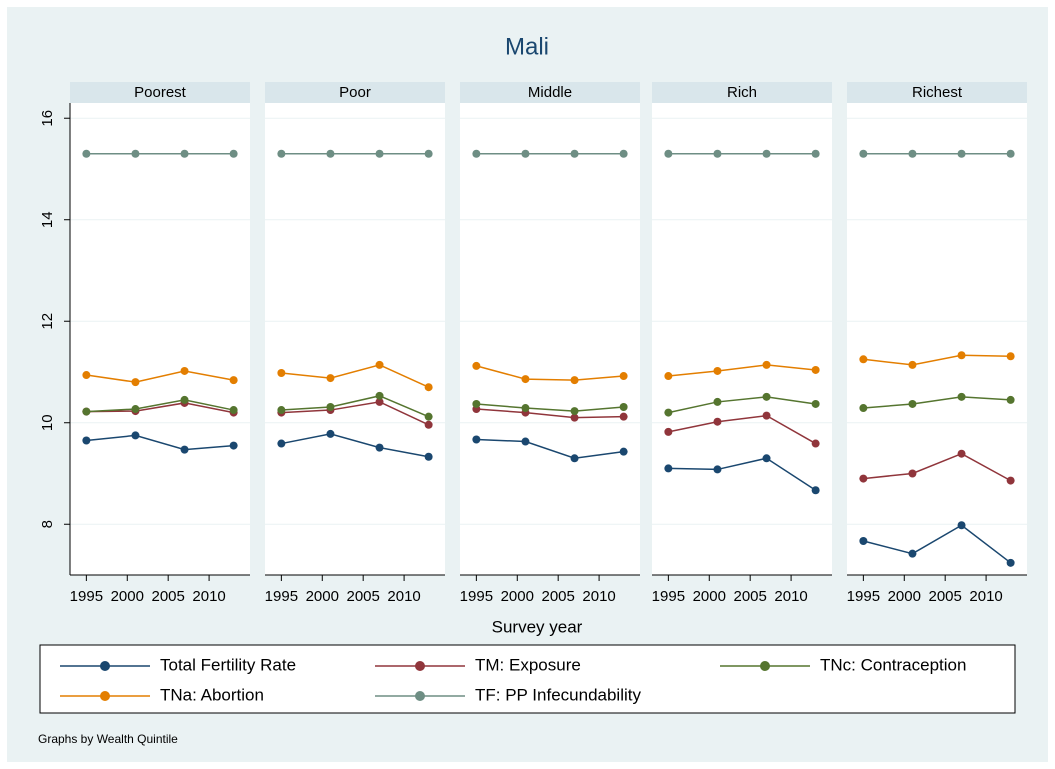  Describe the element at coordinates (893, 664) in the screenshot. I see `legend-label: TNc: Contraception` at that location.